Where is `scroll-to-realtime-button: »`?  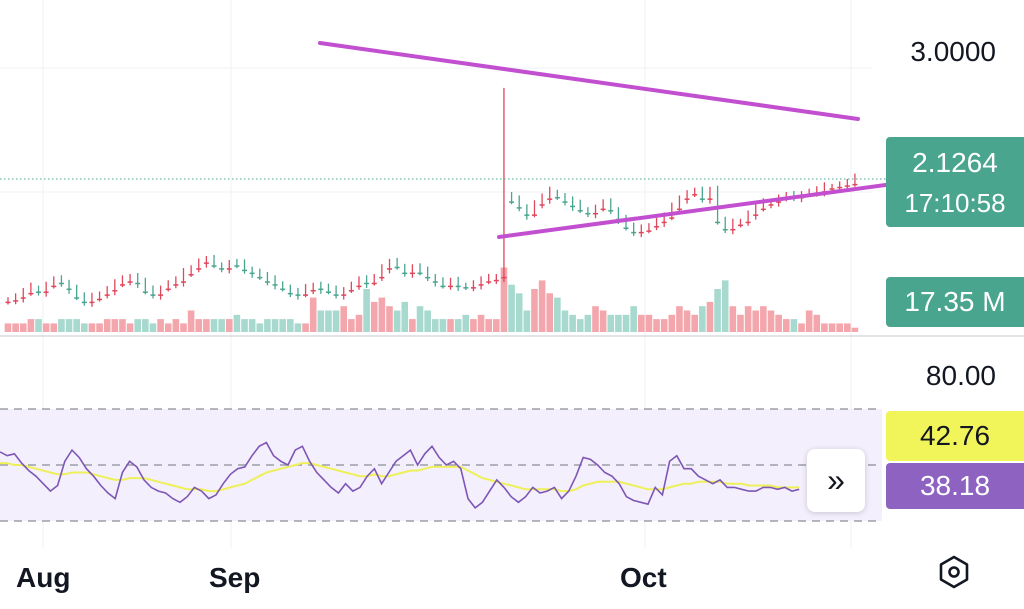
scroll-to-realtime-button: » is located at coordinates (836, 480).